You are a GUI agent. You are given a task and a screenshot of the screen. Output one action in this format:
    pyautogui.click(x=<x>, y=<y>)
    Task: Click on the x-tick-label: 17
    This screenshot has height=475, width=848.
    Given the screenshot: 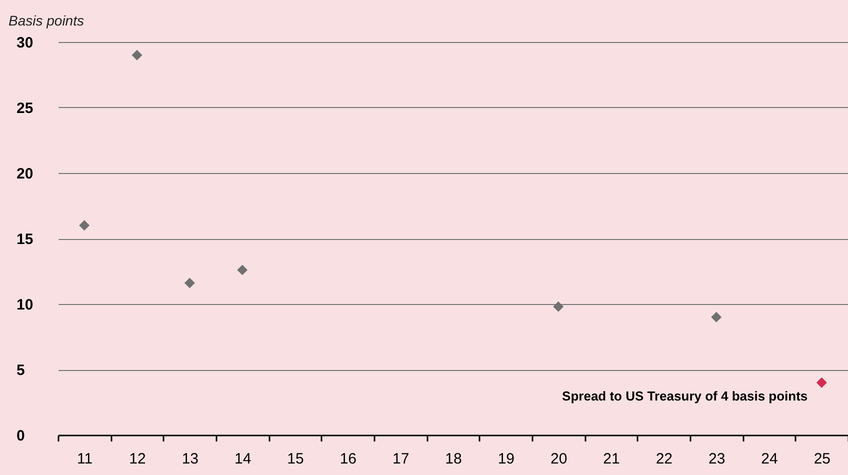 What is the action you would take?
    pyautogui.click(x=401, y=459)
    